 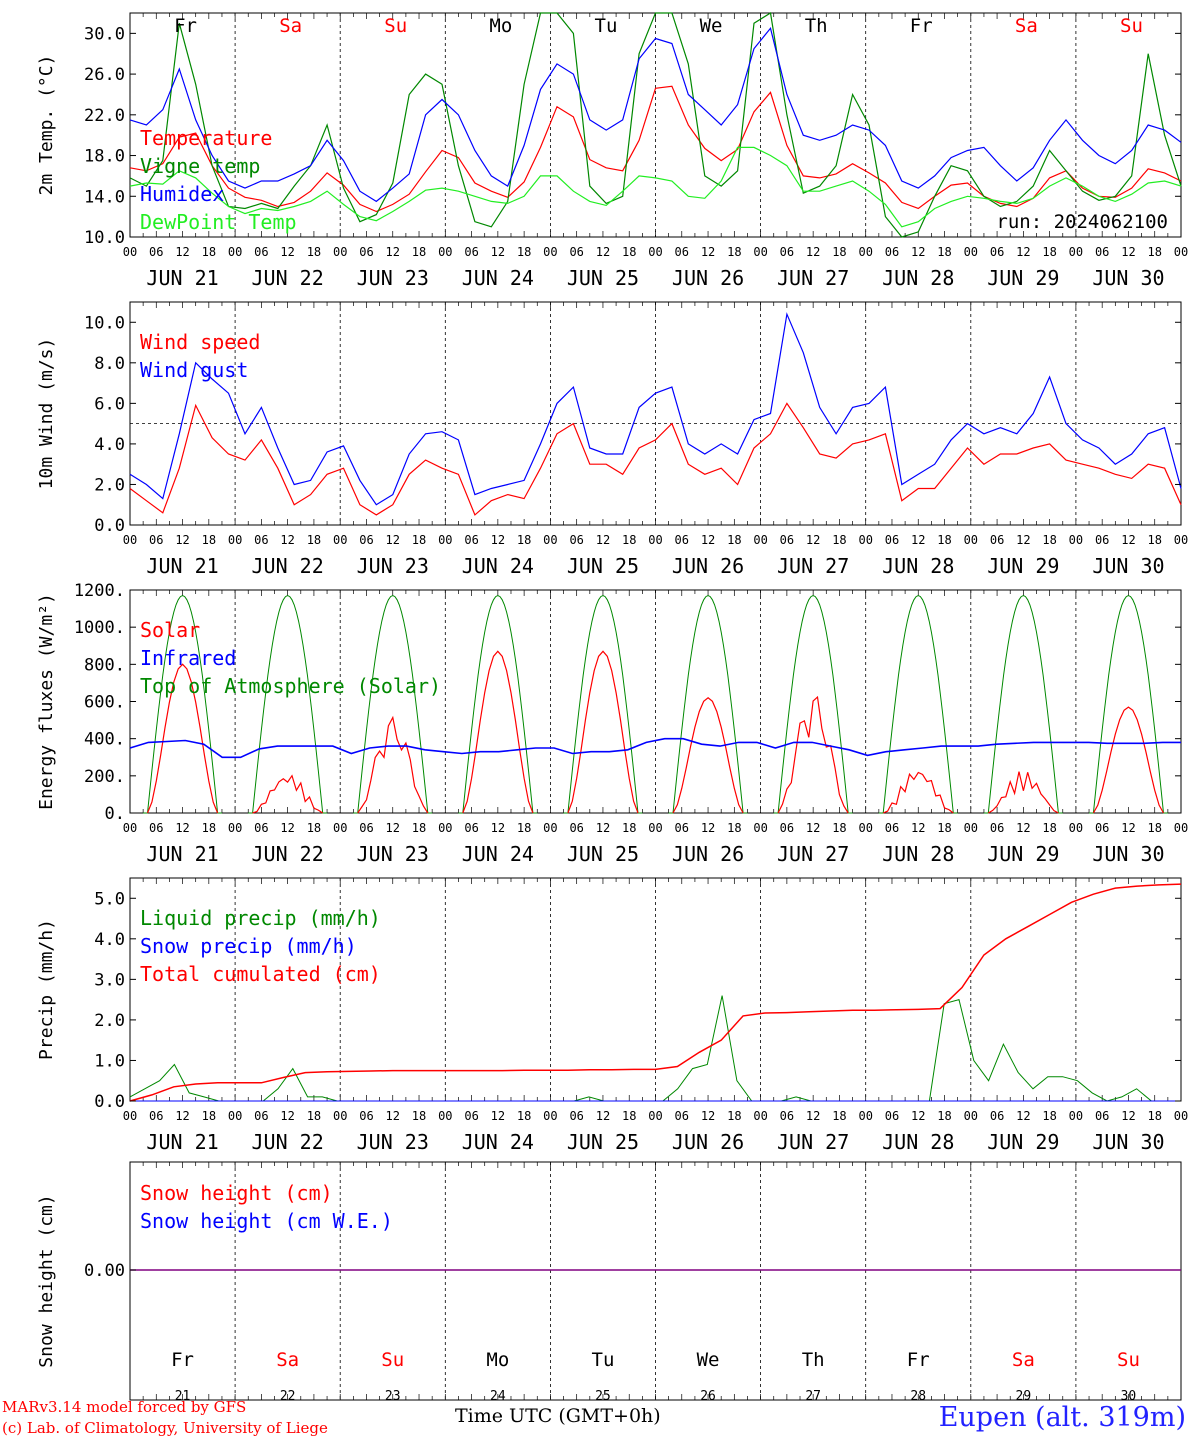 What do you see at coordinates (918, 278) in the screenshot?
I see `date-label: JUN 28` at bounding box center [918, 278].